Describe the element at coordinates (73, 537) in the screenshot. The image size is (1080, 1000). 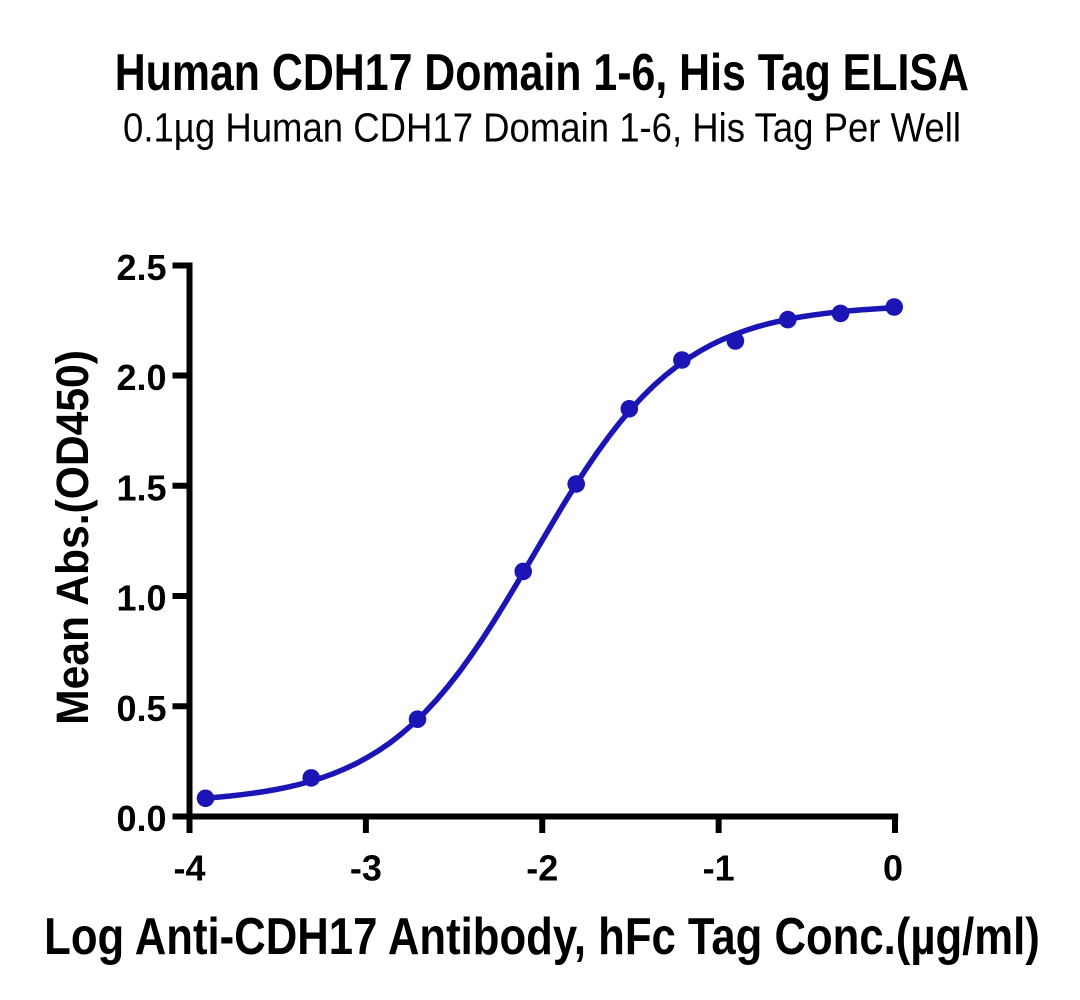
I see `svg-text: Mean Abs.(OD450)` at that location.